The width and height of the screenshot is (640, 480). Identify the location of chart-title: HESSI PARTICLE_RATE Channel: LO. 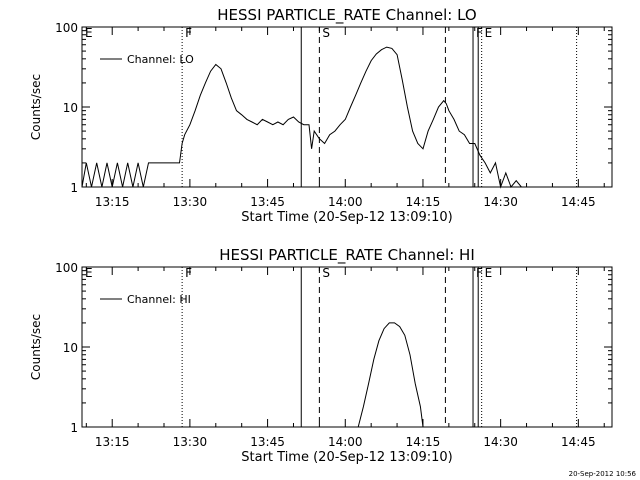
(346, 15).